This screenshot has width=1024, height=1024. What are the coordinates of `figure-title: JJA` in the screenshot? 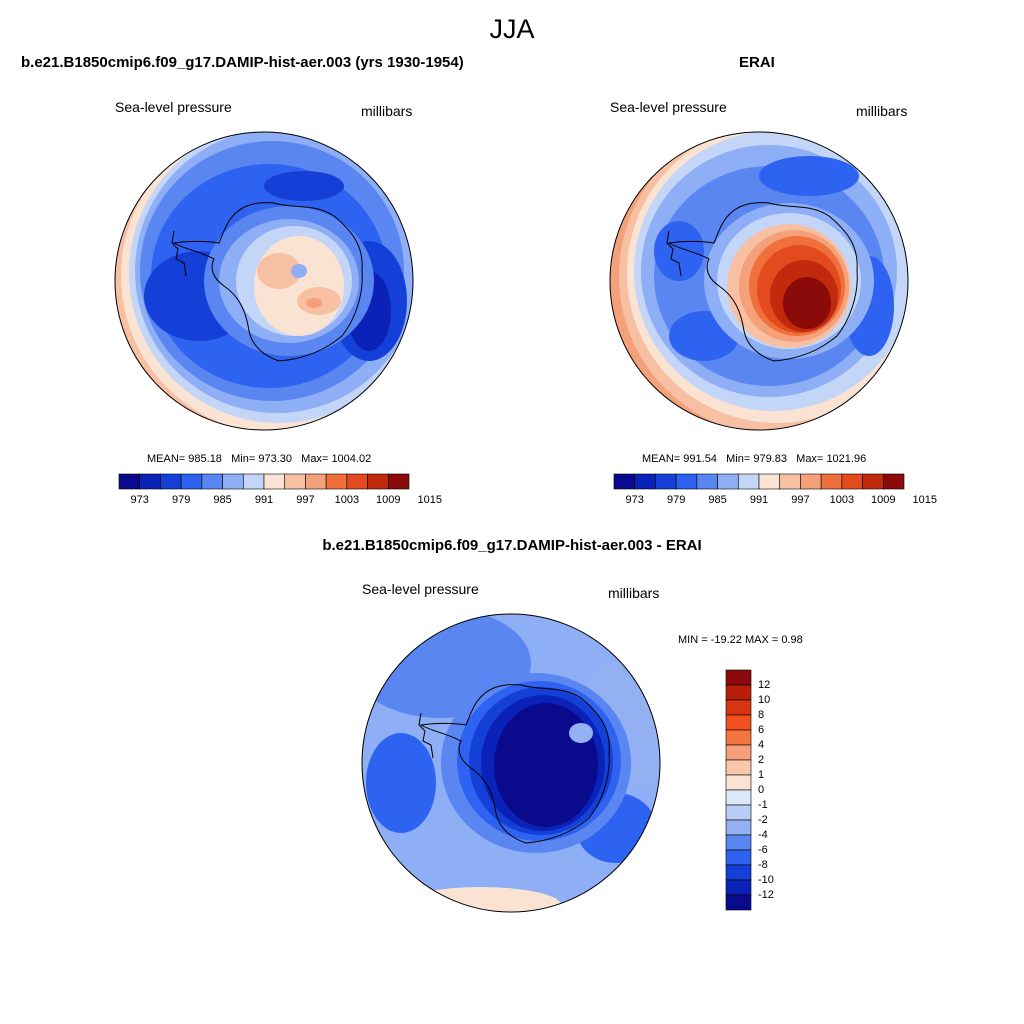 It's located at (512, 29).